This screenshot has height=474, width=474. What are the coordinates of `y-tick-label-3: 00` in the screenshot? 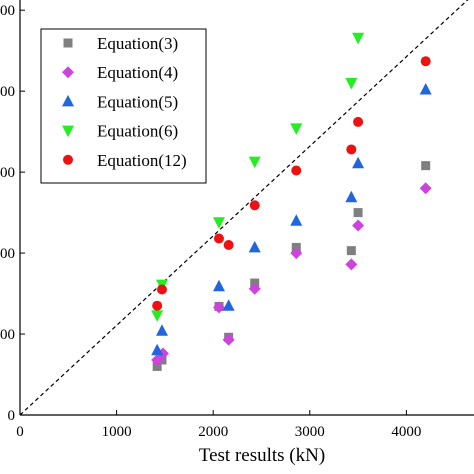 It's located at (7, 254).